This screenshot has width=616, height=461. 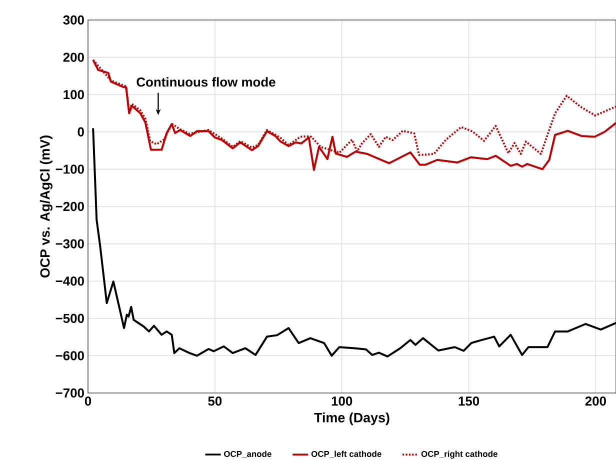 I want to click on y-tick-label: −400, so click(x=70, y=281).